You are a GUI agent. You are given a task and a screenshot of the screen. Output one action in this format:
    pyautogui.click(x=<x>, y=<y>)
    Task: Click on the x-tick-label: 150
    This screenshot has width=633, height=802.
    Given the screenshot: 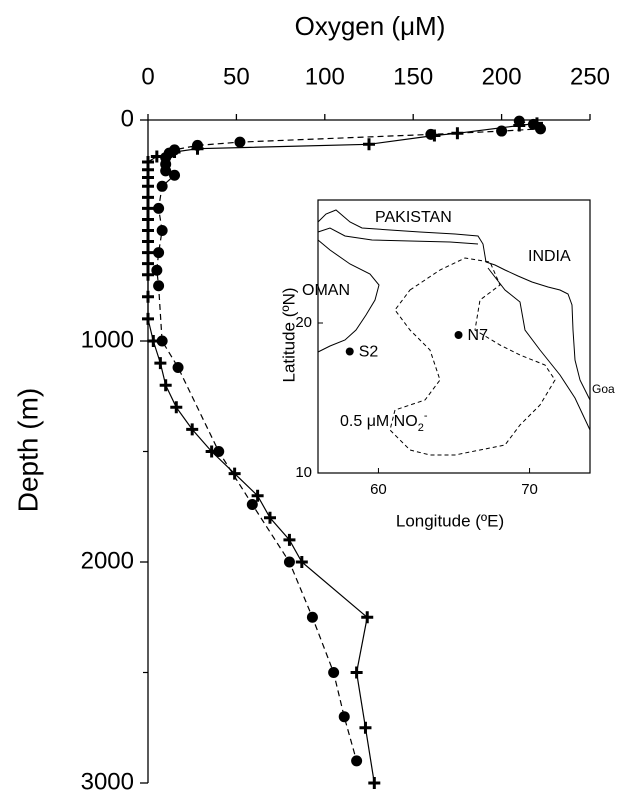 What is the action you would take?
    pyautogui.click(x=413, y=76)
    